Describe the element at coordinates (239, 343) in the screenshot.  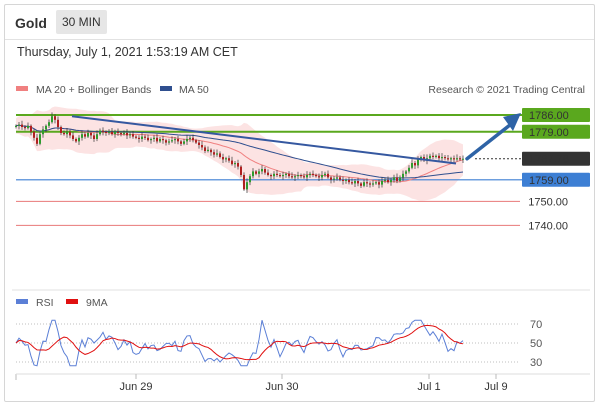
I see `rsi-lines` at that location.